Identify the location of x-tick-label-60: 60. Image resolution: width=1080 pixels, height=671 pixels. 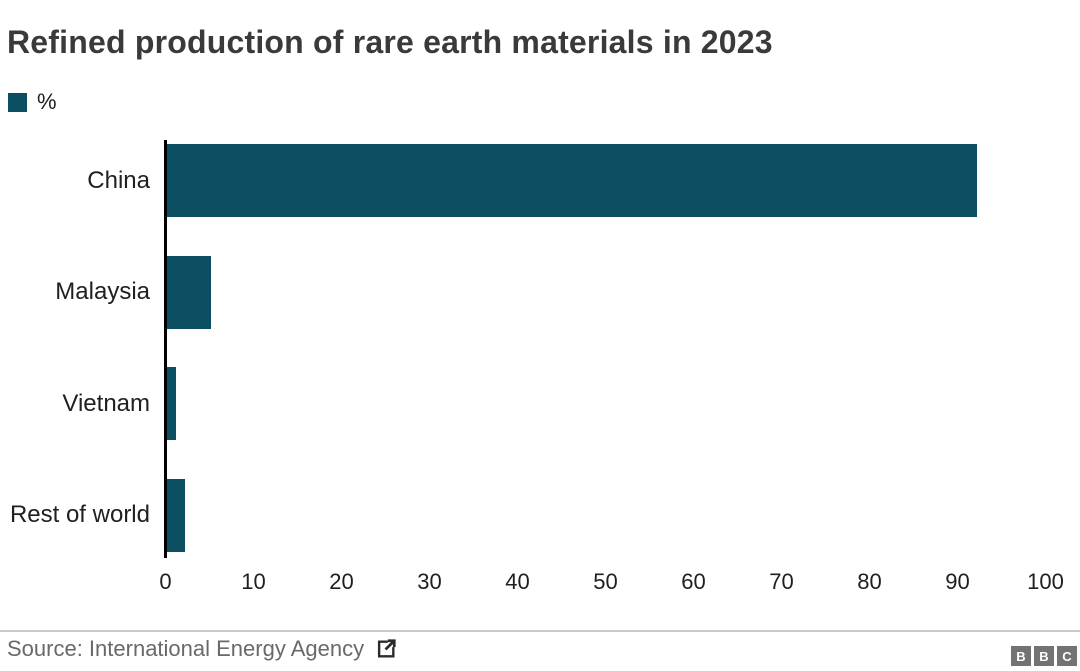
(693, 581).